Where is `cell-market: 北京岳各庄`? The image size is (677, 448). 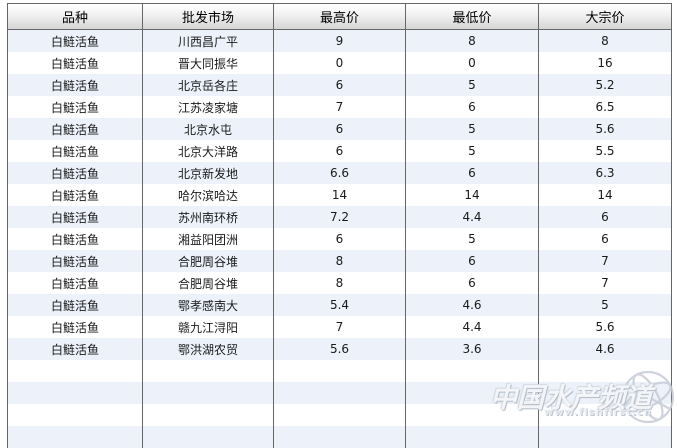
cell-market: 北京岳各庄 is located at coordinates (208, 85).